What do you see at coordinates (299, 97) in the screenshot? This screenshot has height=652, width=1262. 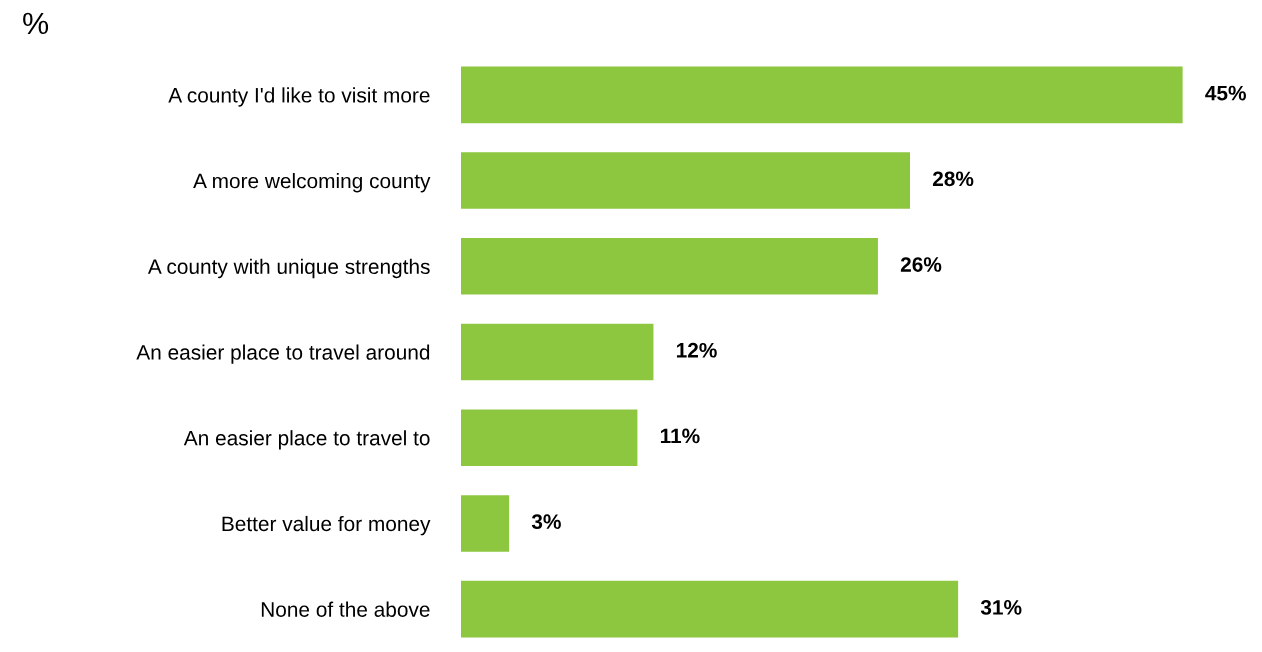 I see `y-tick-label: A county I'd like to visit more` at bounding box center [299, 97].